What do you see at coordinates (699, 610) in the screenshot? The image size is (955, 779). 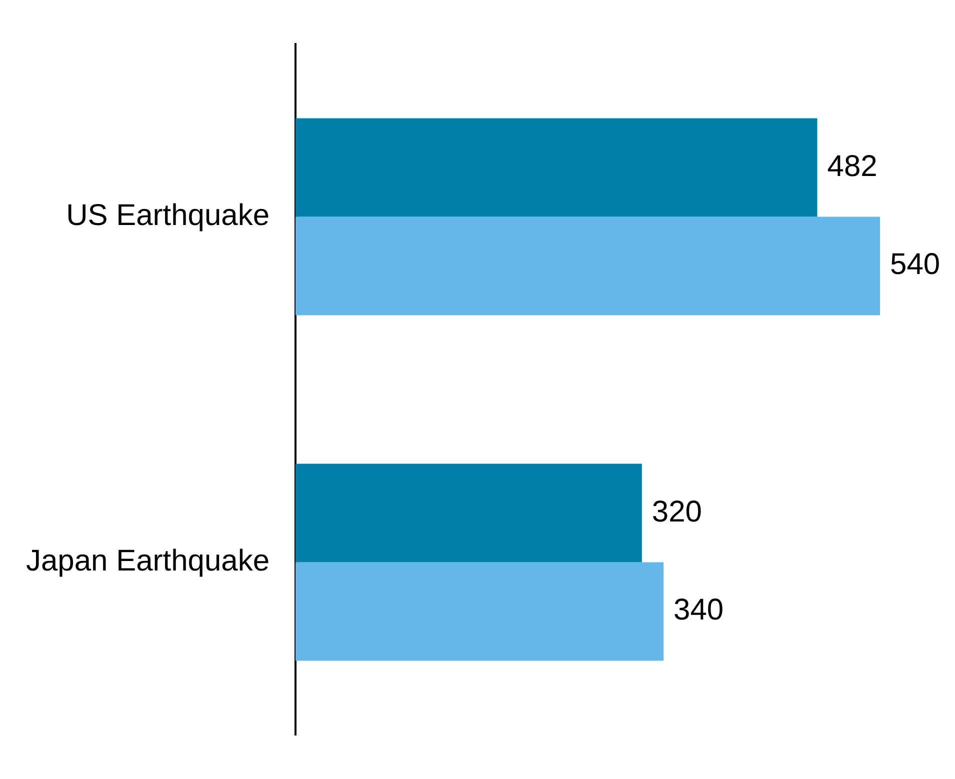 I see `data-label: 340` at bounding box center [699, 610].